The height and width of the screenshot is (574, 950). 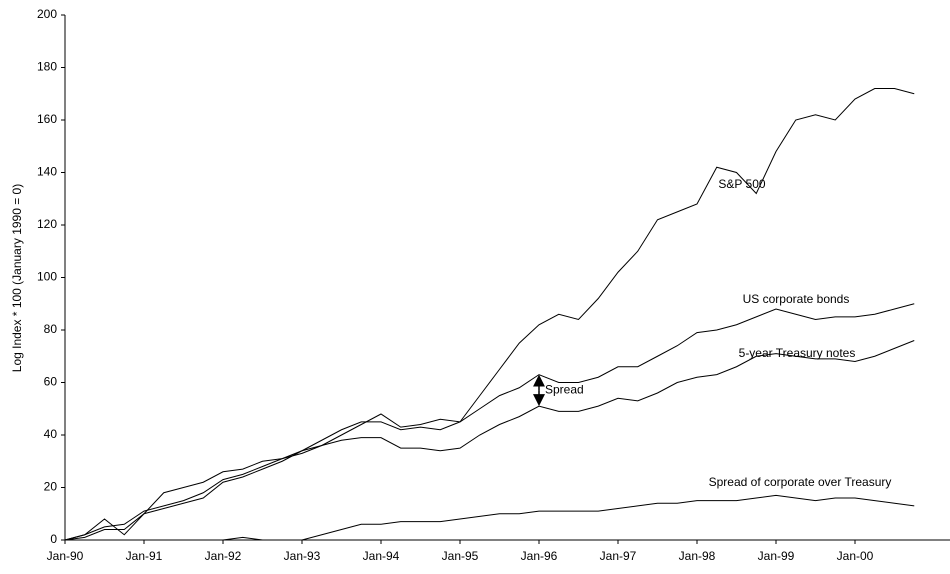 I want to click on y-tick-label: 180, so click(x=47, y=67).